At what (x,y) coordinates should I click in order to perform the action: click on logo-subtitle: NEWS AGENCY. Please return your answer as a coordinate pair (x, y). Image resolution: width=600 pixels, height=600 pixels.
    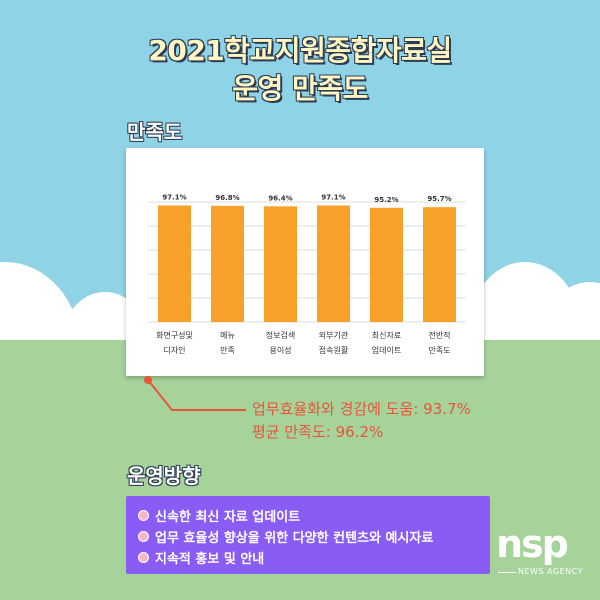
    Looking at the image, I should click on (550, 571).